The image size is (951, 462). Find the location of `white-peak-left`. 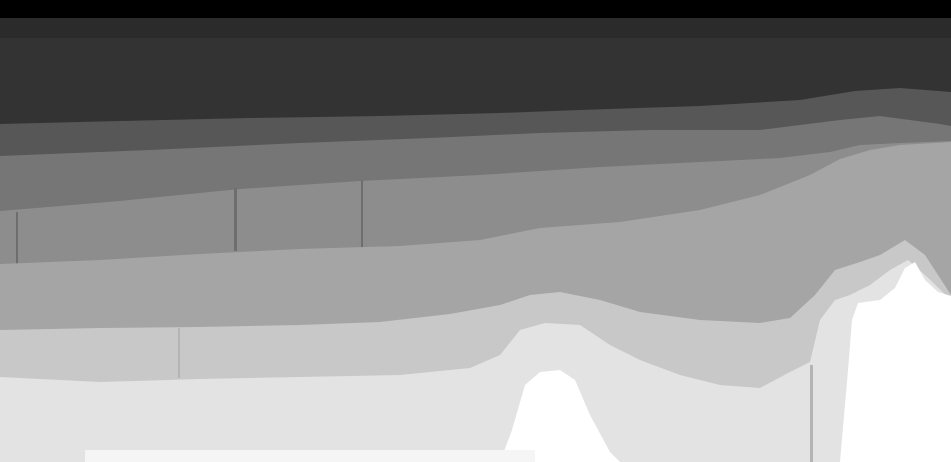

white-peak-left is located at coordinates (560, 416).